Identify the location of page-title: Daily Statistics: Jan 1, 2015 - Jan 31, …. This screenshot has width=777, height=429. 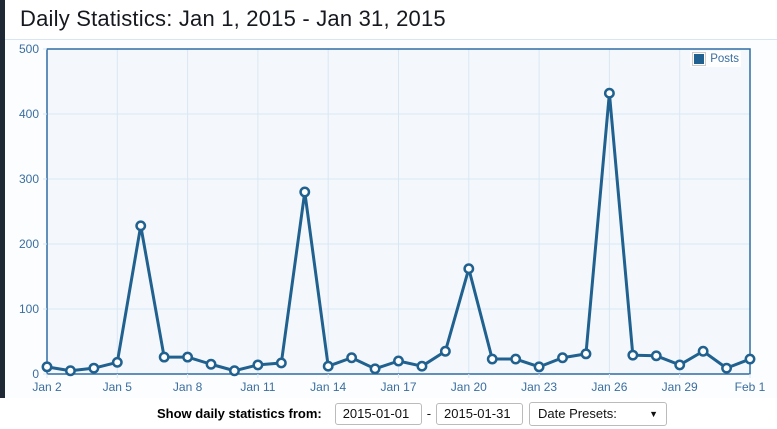
(233, 18).